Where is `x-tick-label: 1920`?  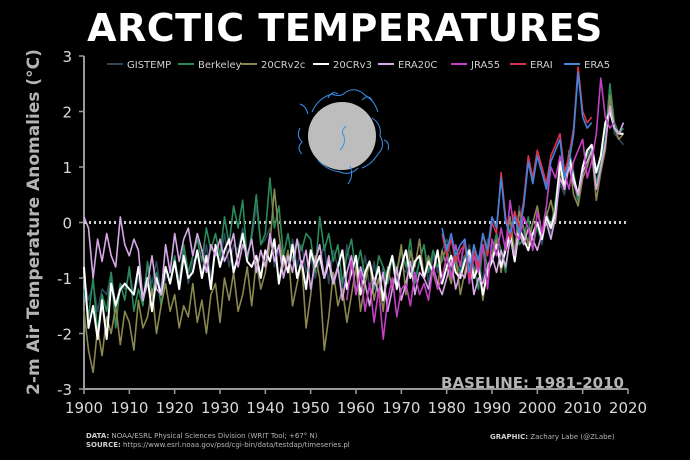
x-tick-label: 1920 is located at coordinates (175, 408).